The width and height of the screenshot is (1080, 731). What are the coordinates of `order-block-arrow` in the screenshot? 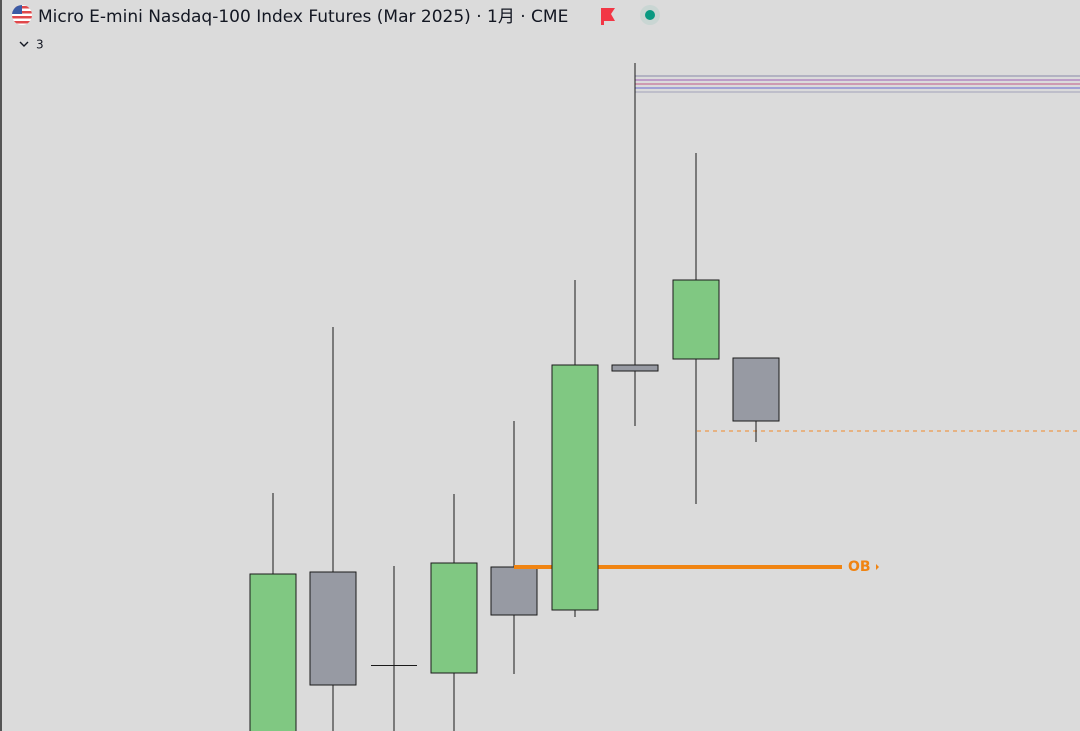 It's located at (877, 567).